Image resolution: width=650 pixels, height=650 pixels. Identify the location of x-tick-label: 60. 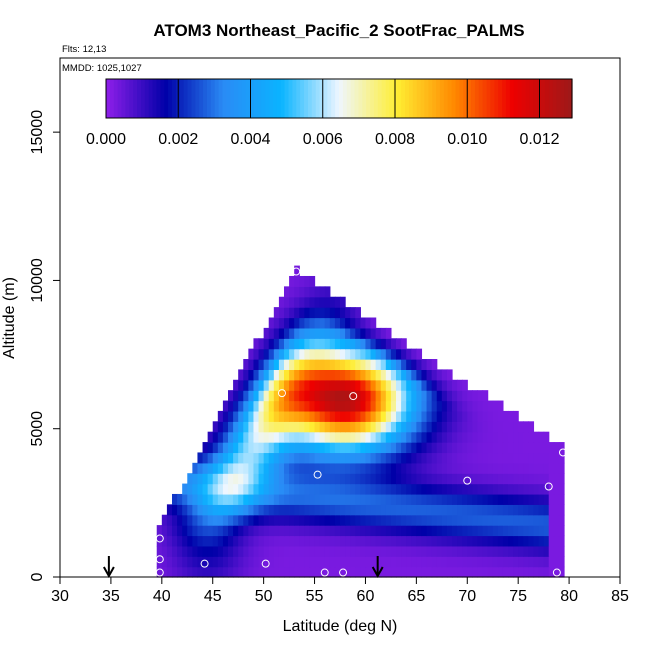
(366, 596).